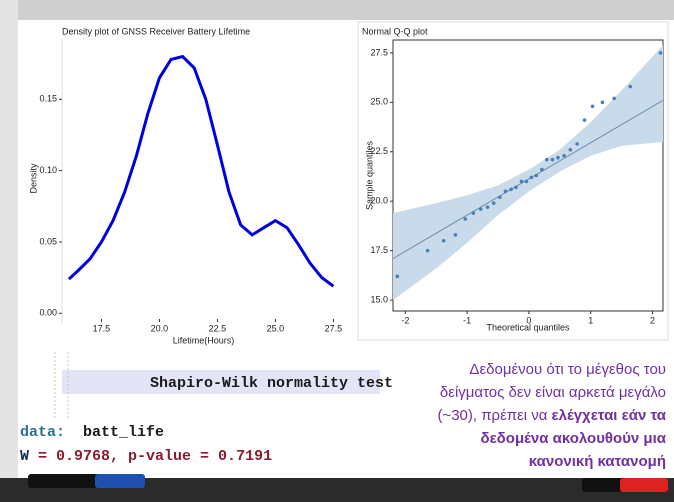 Image resolution: width=674 pixels, height=502 pixels. What do you see at coordinates (567, 369) in the screenshot?
I see `note-text: Δεδομένου ότι το μέγεθος του` at bounding box center [567, 369].